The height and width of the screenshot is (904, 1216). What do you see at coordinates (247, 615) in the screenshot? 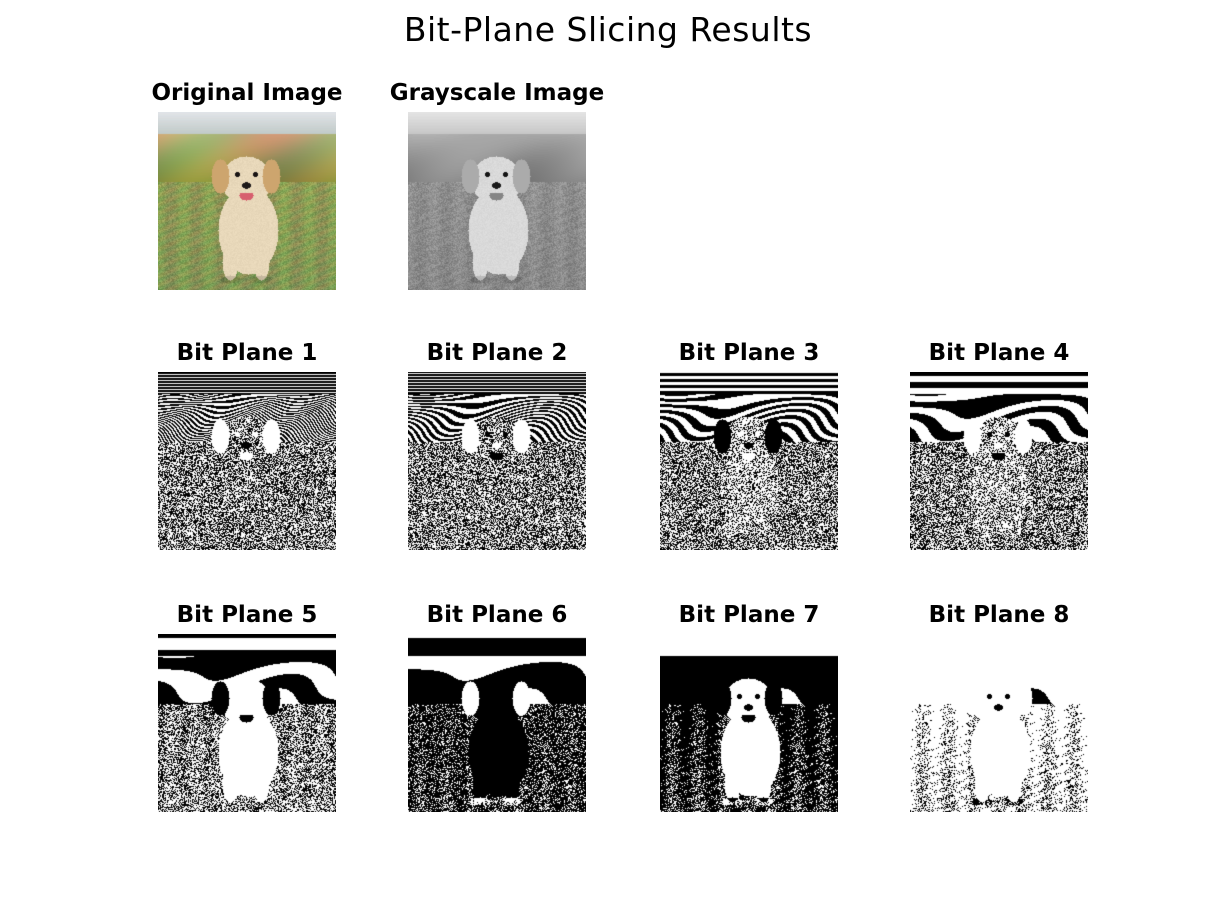
I see `panel-title: Bit Plane 5` at bounding box center [247, 615].